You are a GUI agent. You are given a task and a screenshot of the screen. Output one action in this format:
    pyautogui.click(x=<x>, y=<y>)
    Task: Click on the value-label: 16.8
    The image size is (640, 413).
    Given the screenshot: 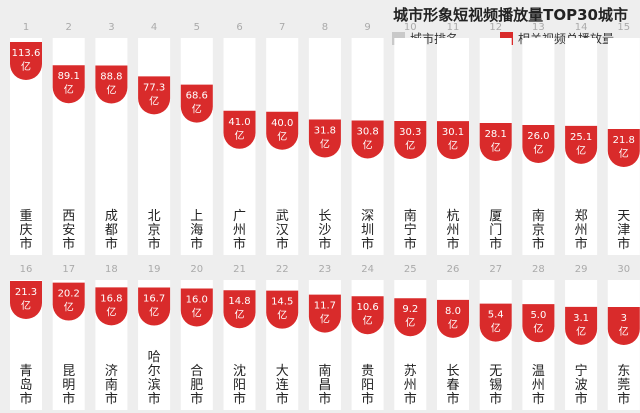 What is the action you would take?
    pyautogui.click(x=111, y=298)
    